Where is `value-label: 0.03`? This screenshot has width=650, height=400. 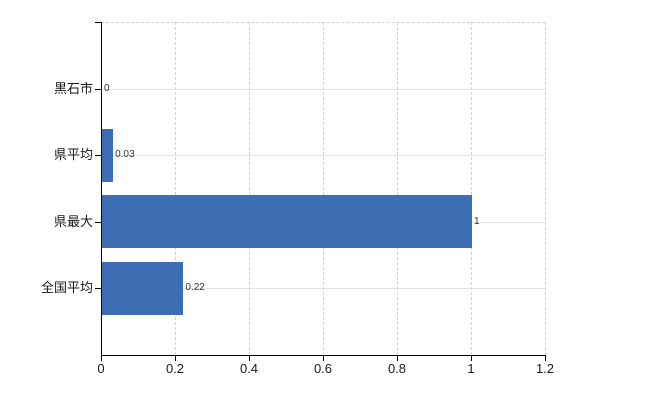
value-label: 0.03 is located at coordinates (125, 154).